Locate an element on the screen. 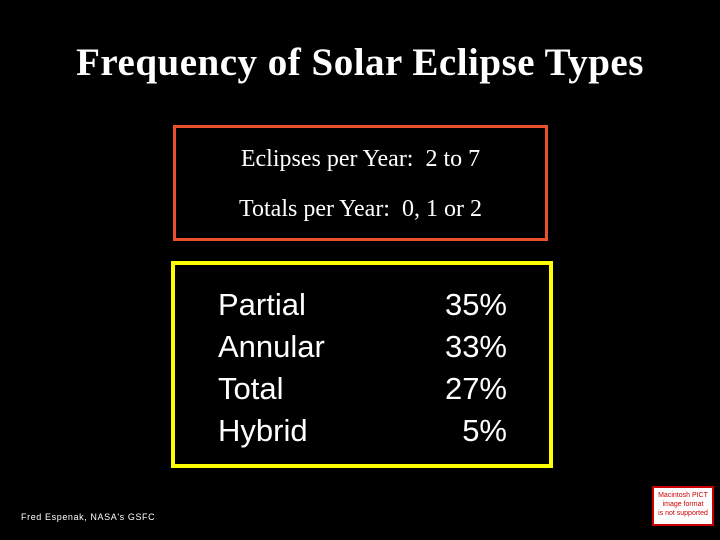  totals-per-year-text: Totals per Year: 0, 1 or 2 is located at coordinates (360, 209).